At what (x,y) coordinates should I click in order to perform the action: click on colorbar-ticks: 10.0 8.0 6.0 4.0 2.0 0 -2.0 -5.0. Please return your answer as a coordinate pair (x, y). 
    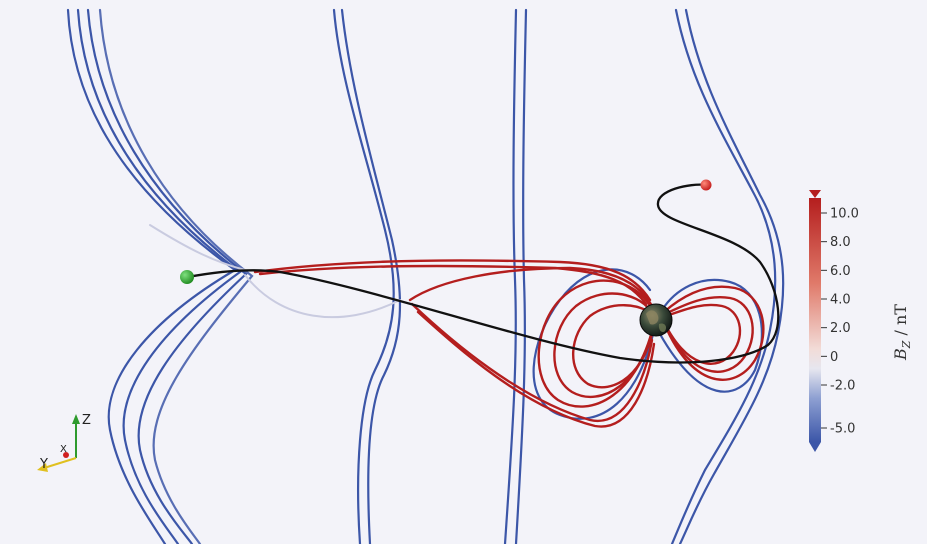
    Looking at the image, I should click on (840, 322).